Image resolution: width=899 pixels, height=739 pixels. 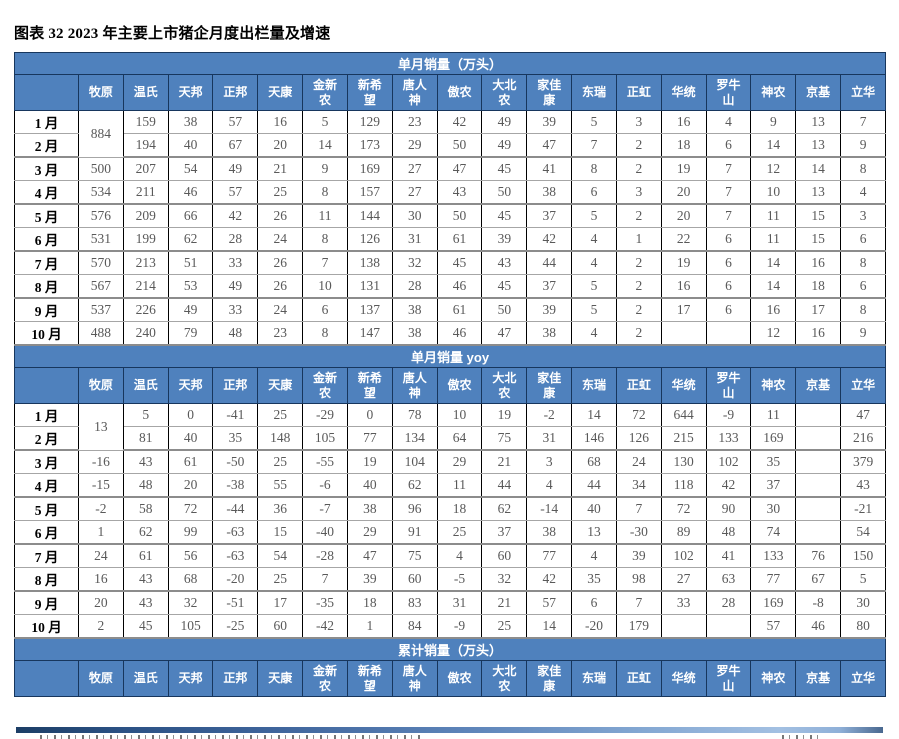 I want to click on table-cell: 207, so click(x=145, y=168).